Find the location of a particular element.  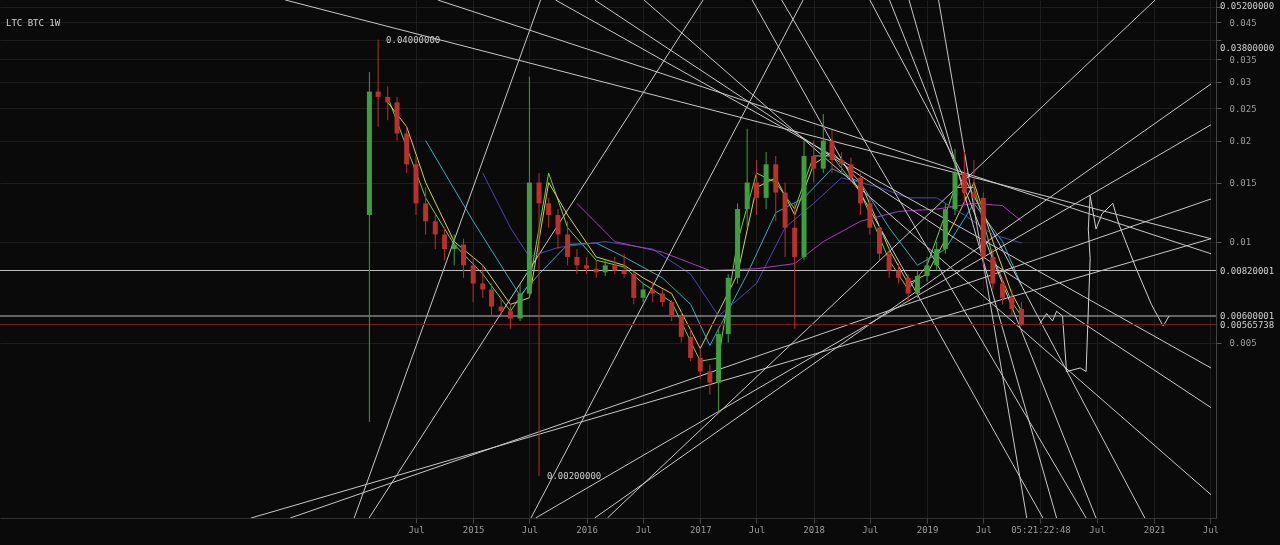

x-tick-label: 2016 is located at coordinates (587, 529).